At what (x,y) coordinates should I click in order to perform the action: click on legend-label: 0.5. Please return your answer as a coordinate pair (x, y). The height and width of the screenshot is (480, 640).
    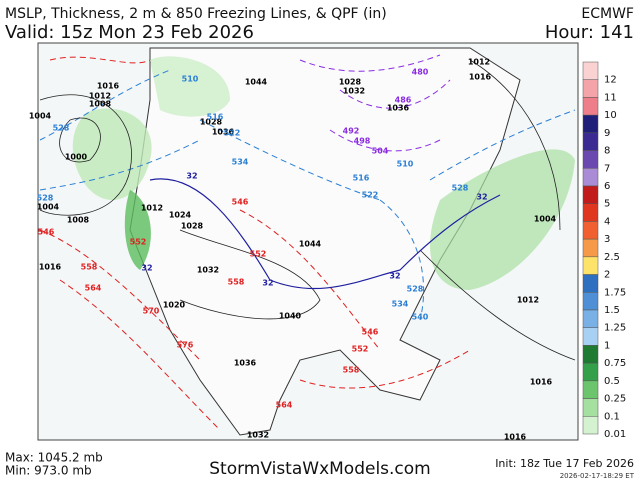
    Looking at the image, I should click on (612, 381).